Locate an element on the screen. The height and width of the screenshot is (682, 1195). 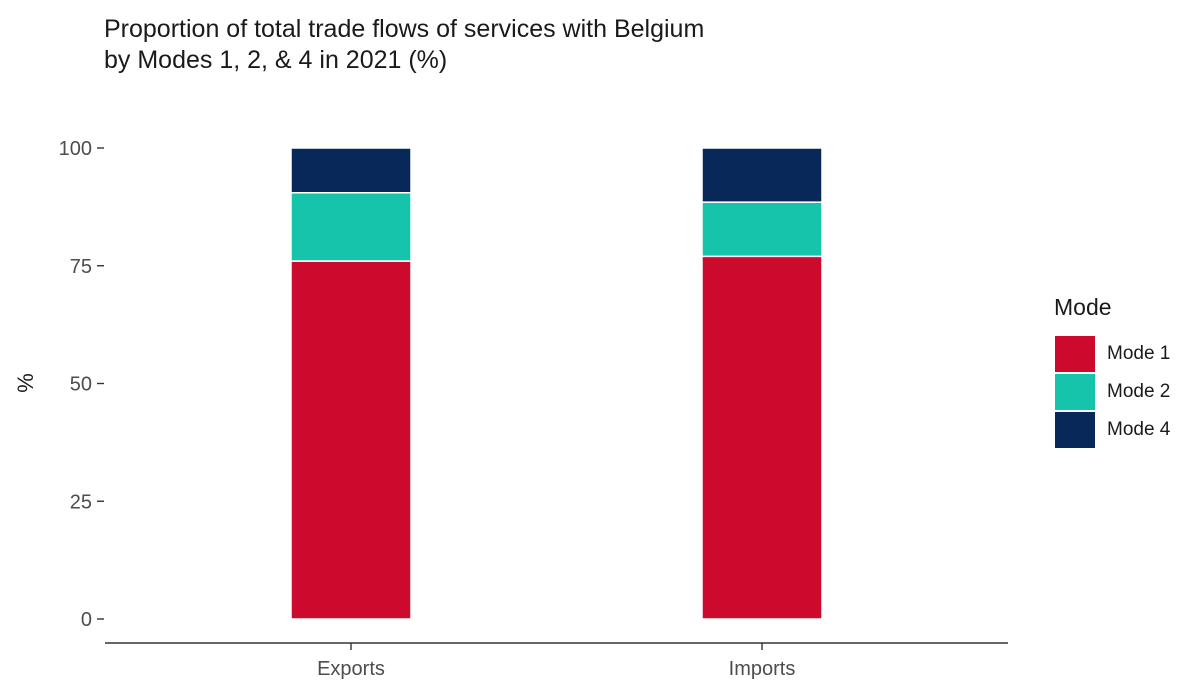
legend-item: Mode 2 is located at coordinates (1112, 392).